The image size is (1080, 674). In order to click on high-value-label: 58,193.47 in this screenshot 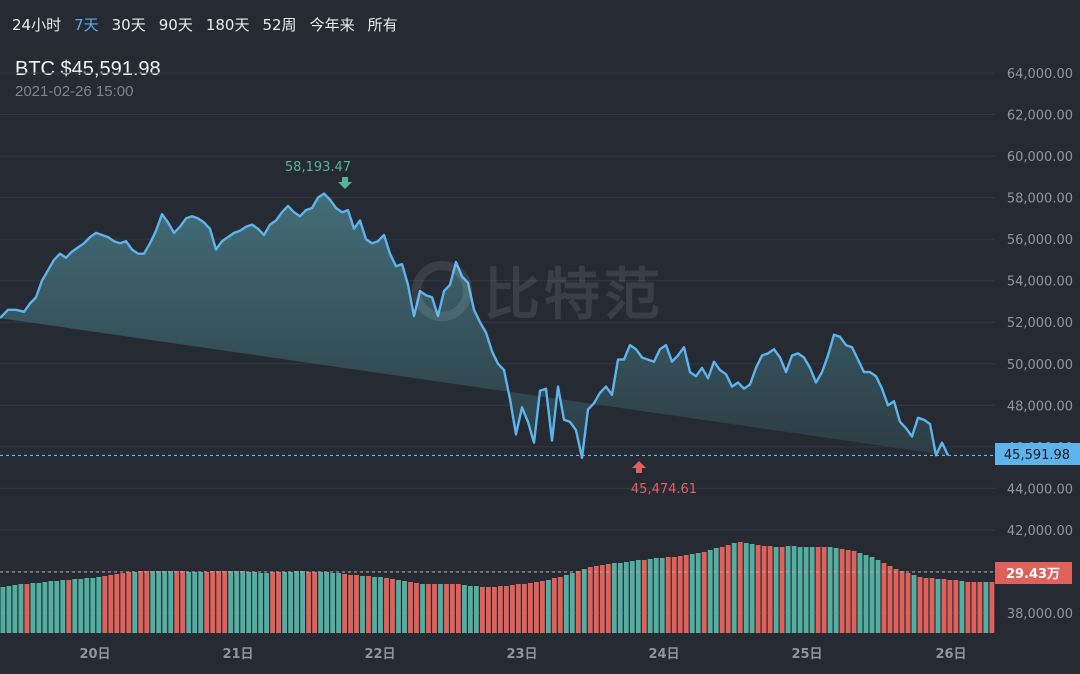, I will do `click(318, 167)`.